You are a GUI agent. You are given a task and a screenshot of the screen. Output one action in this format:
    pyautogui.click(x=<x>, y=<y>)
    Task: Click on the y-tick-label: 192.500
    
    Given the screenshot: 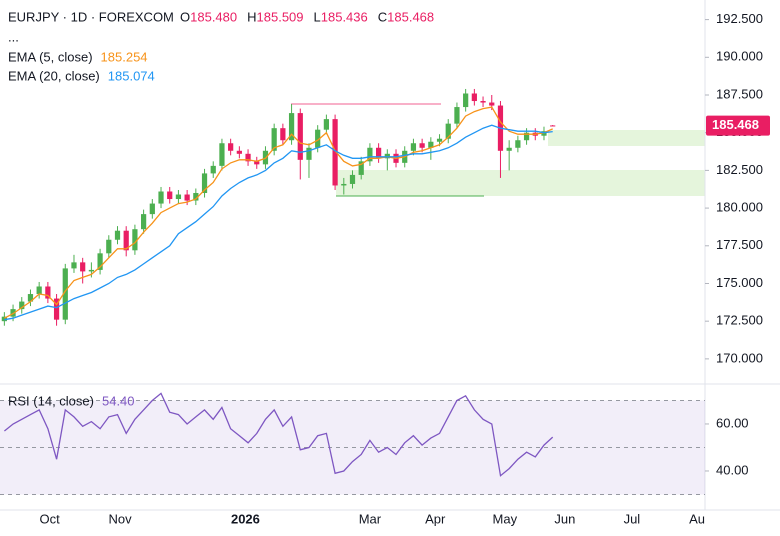 What is the action you would take?
    pyautogui.click(x=739, y=18)
    